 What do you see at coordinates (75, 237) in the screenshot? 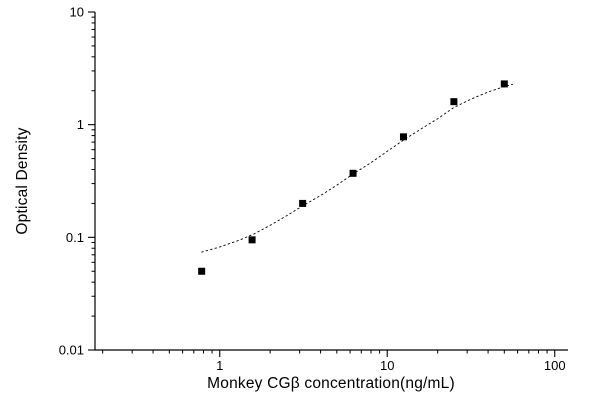
I see `y-tick-label: 0.1` at bounding box center [75, 237].